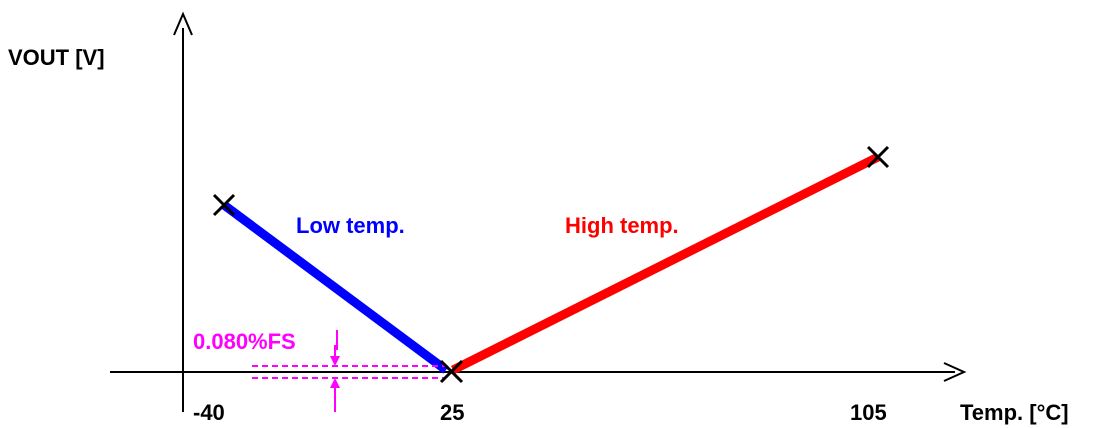  What do you see at coordinates (209, 412) in the screenshot?
I see `tick-label-minus40: -40` at bounding box center [209, 412].